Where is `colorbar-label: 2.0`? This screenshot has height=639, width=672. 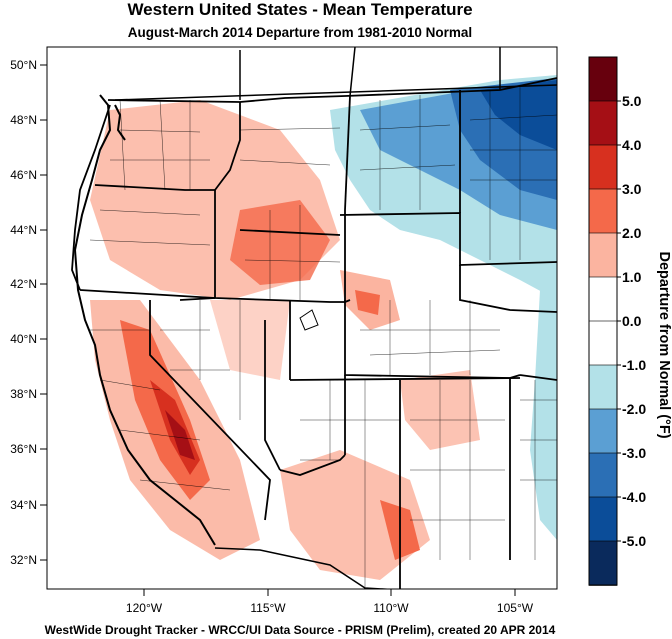
colorbar-label: 2.0 is located at coordinates (632, 233).